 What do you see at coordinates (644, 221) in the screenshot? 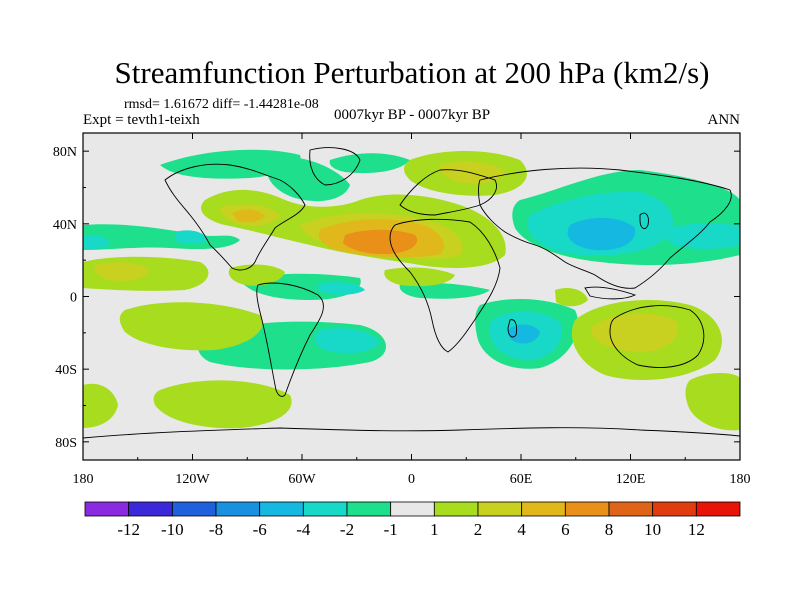
I see `coast-japan` at bounding box center [644, 221].